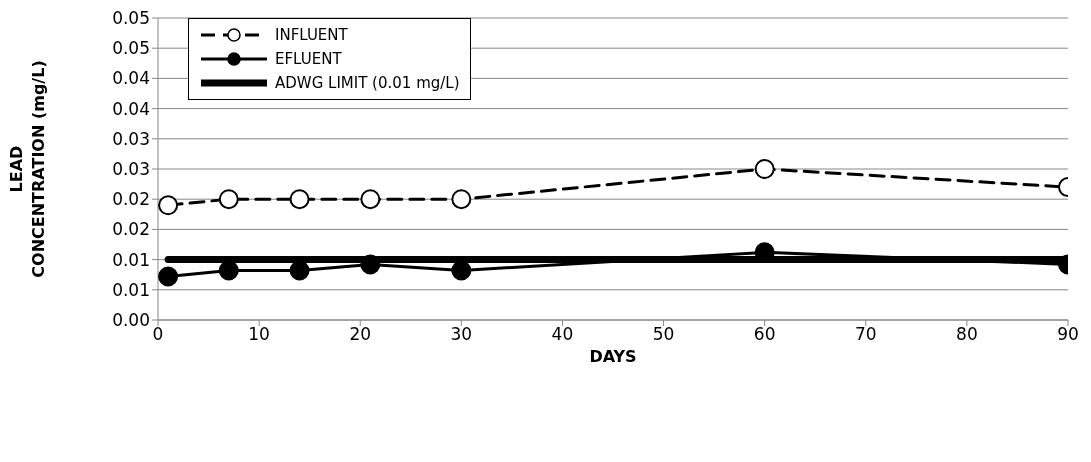 The height and width of the screenshot is (462, 1091). Describe the element at coordinates (1068, 334) in the screenshot. I see `x-tick-label: 90` at that location.